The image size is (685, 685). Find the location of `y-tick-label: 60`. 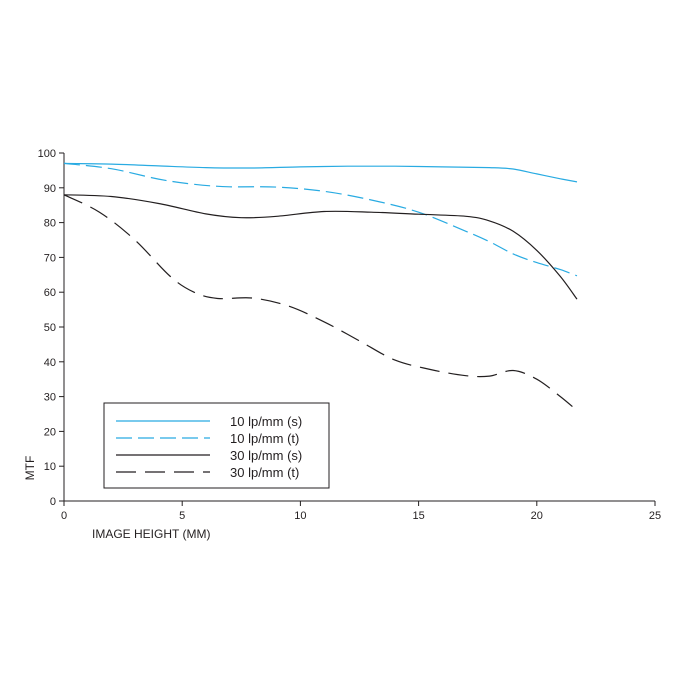

y-tick-label: 60 is located at coordinates (50, 293).